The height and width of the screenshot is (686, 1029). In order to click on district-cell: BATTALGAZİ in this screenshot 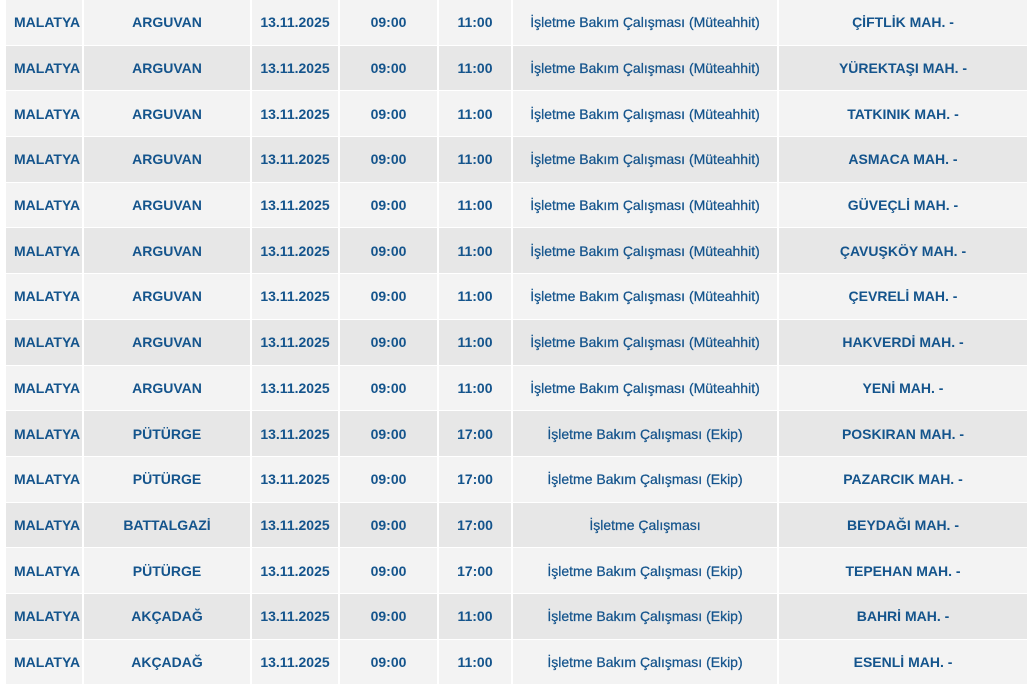, I will do `click(167, 525)`.